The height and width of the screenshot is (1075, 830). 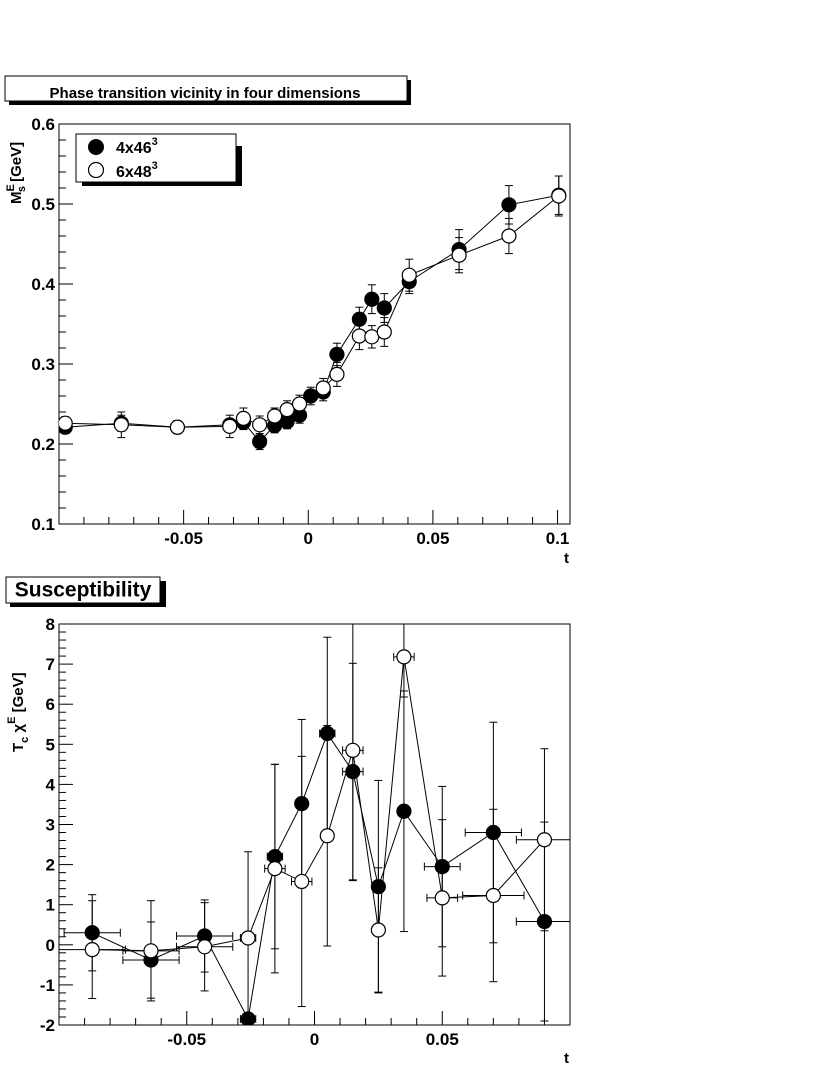 What do you see at coordinates (47, 1025) in the screenshot?
I see `y-tick-label: -2` at bounding box center [47, 1025].